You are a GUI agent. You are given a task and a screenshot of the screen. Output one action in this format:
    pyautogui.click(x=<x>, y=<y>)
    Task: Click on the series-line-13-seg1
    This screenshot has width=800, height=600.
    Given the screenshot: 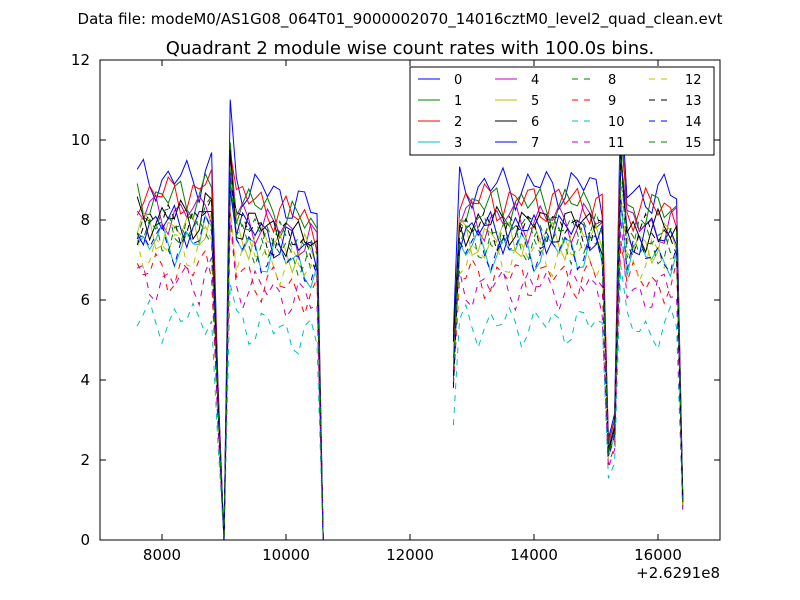 What is the action you would take?
    pyautogui.click(x=230, y=361)
    